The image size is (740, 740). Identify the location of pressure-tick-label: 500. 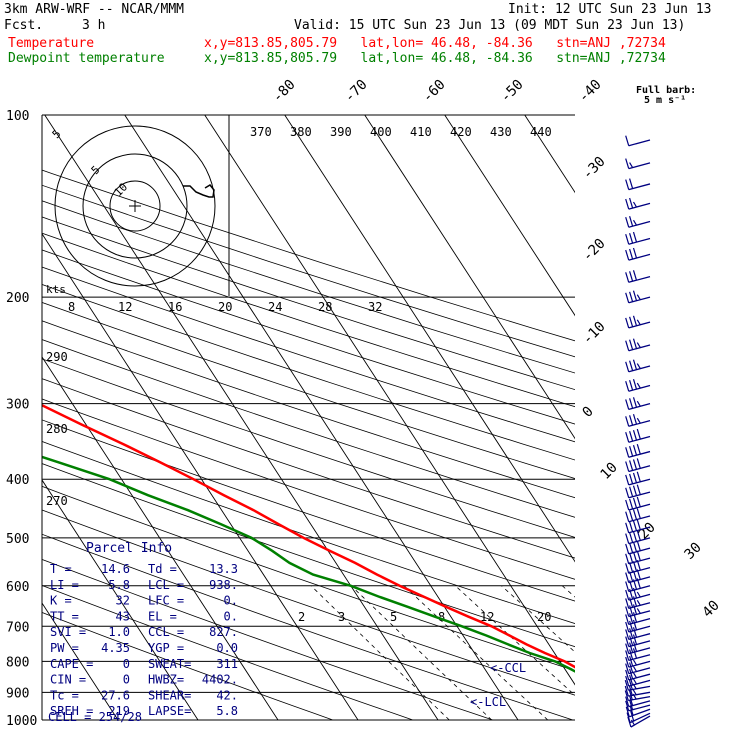
(17, 539).